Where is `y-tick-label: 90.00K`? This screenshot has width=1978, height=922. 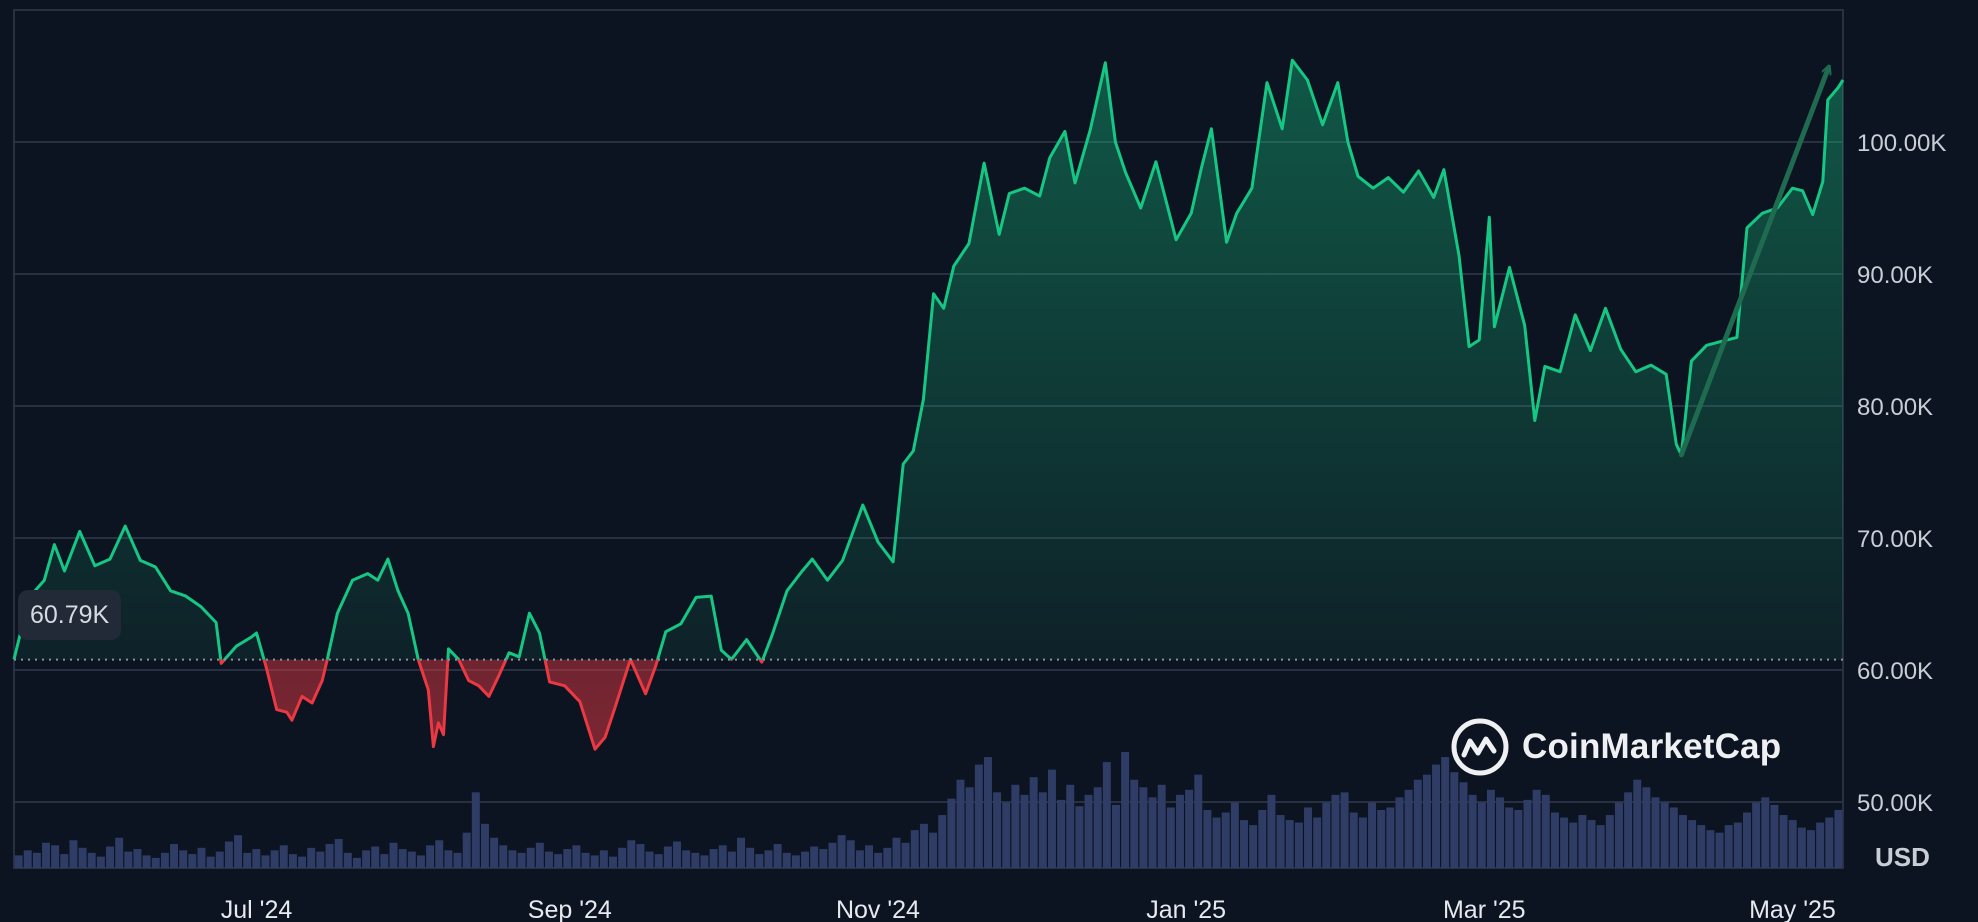 y-tick-label: 90.00K is located at coordinates (1895, 275).